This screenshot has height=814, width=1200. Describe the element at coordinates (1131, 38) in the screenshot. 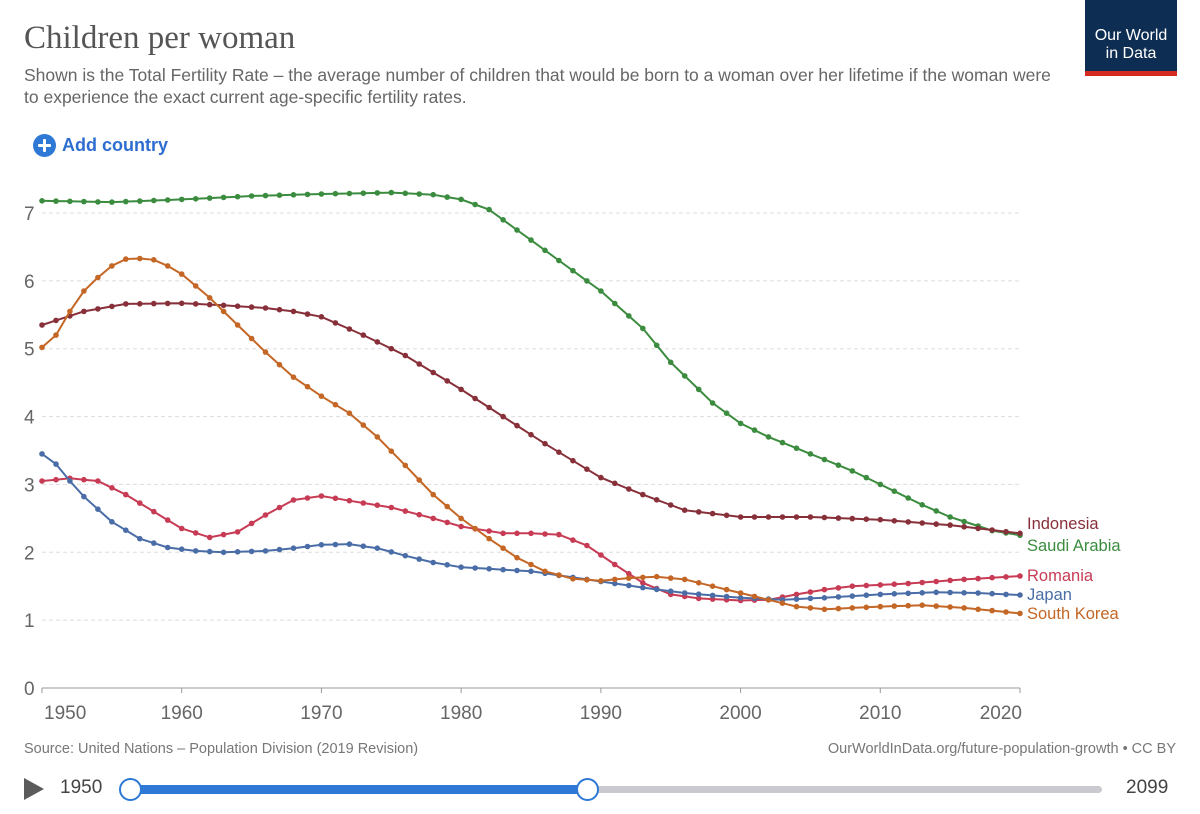

I see `owid-logo: Our World in Data` at that location.